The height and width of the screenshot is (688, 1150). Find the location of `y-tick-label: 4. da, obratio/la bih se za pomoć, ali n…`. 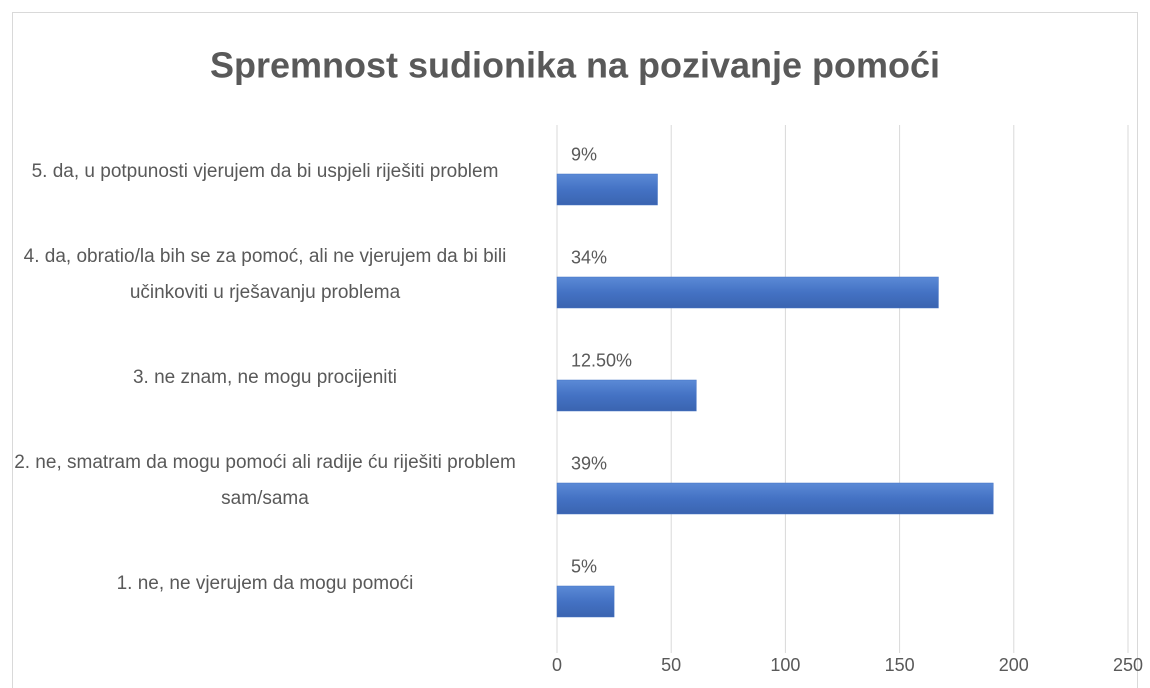

y-tick-label: 4. da, obratio/la bih se za pomoć, ali n… is located at coordinates (265, 274).